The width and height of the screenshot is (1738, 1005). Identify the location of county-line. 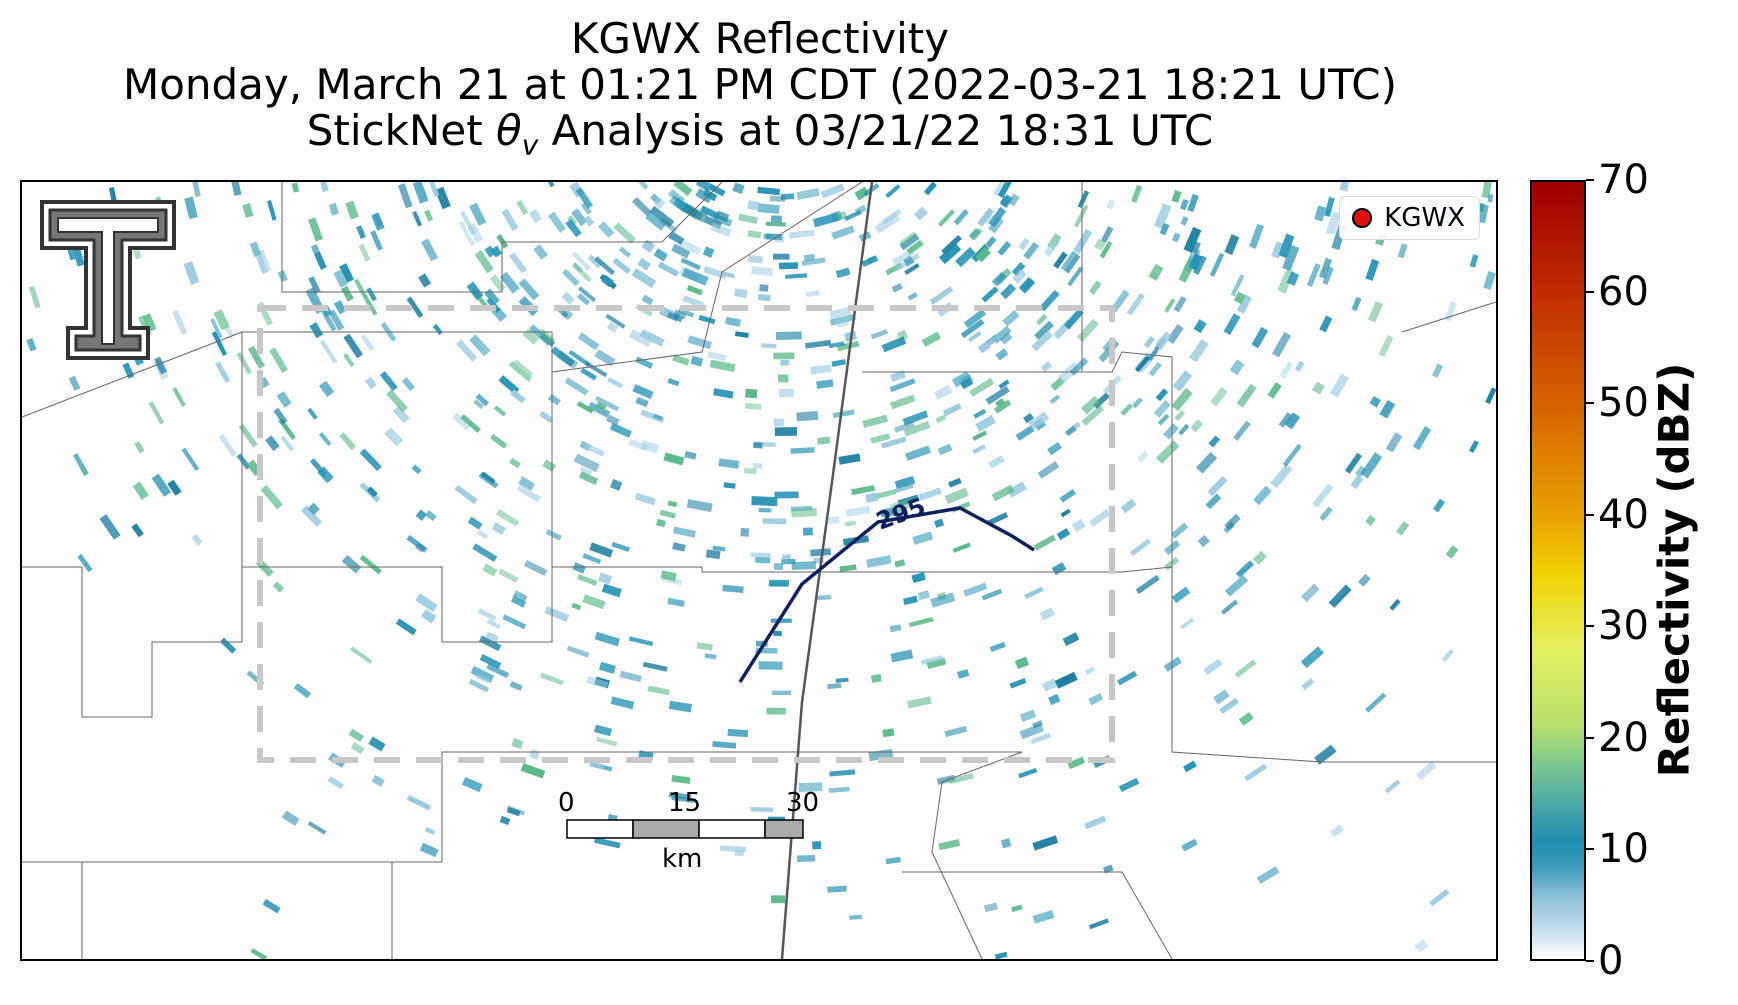
(522, 807).